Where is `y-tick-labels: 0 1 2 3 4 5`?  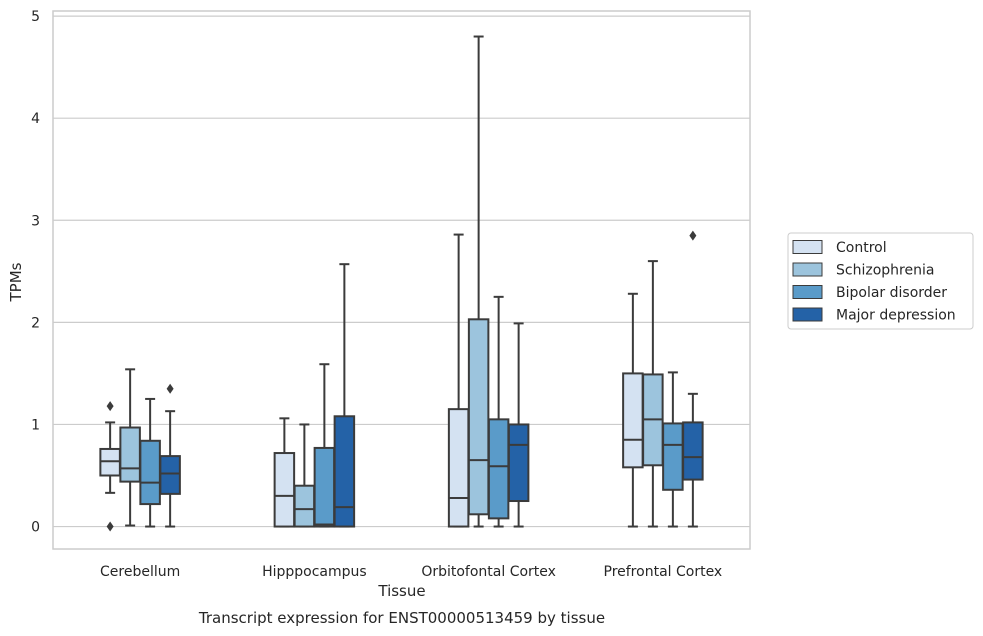
y-tick-labels: 0 1 2 3 4 5 is located at coordinates (35, 272).